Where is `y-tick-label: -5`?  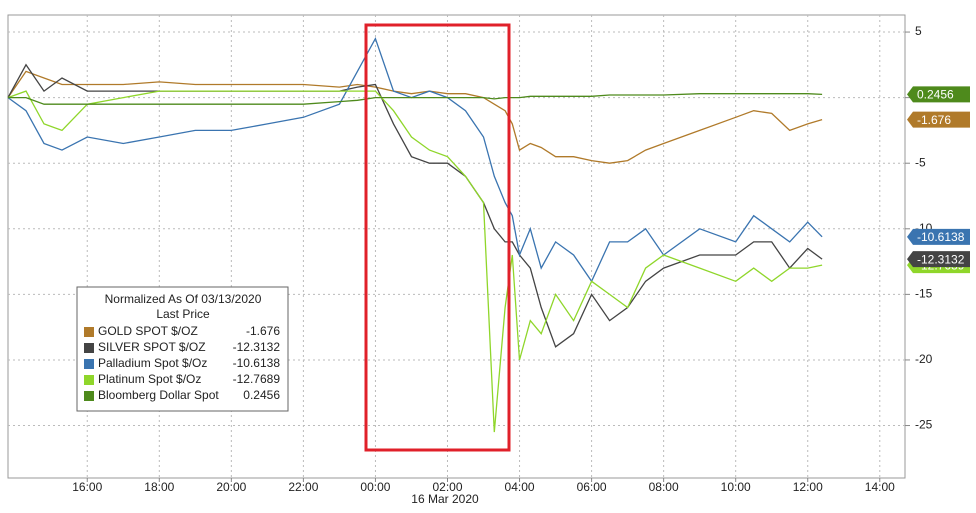 y-tick-label: -5 is located at coordinates (920, 162).